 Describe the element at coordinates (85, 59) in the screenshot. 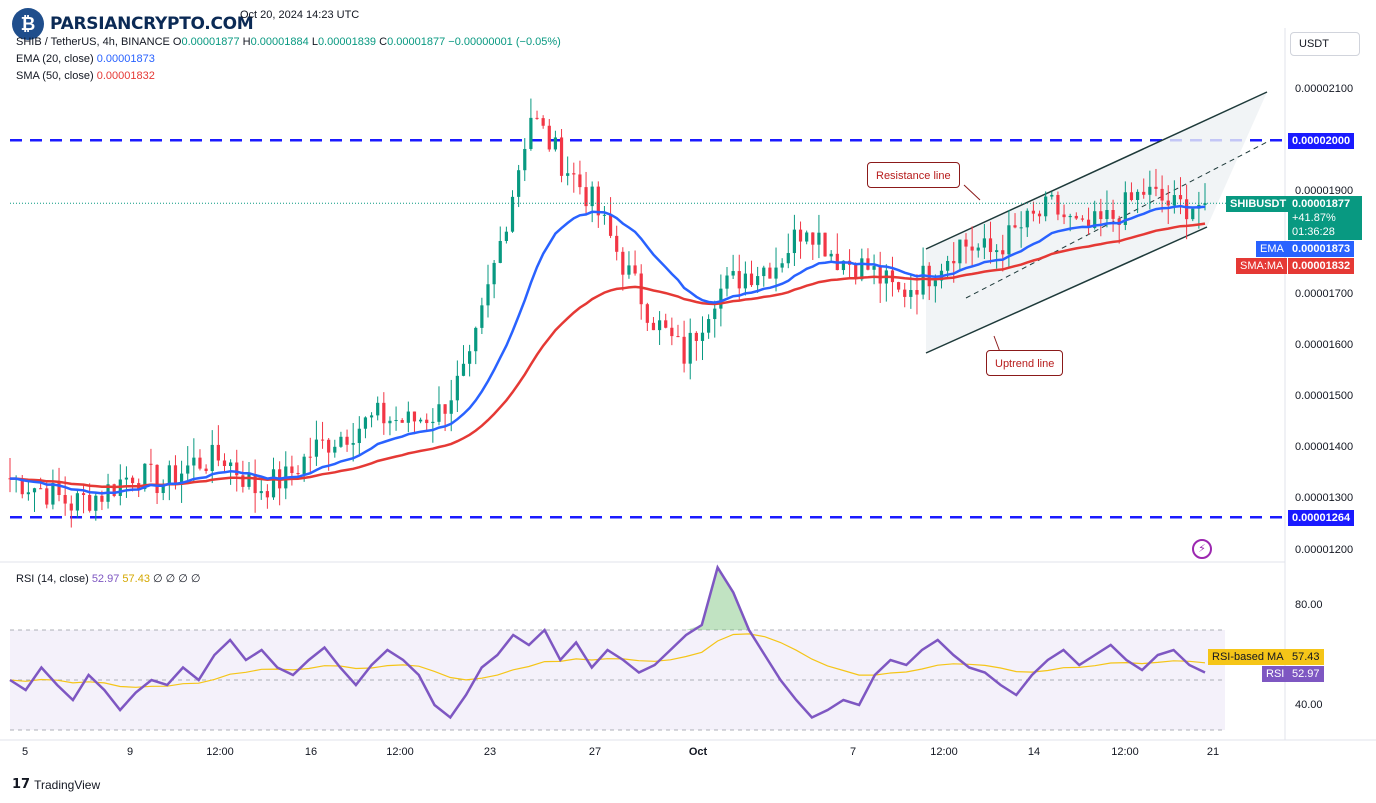

I see `ema-legend: EMA (20, close) 0.00001873` at that location.